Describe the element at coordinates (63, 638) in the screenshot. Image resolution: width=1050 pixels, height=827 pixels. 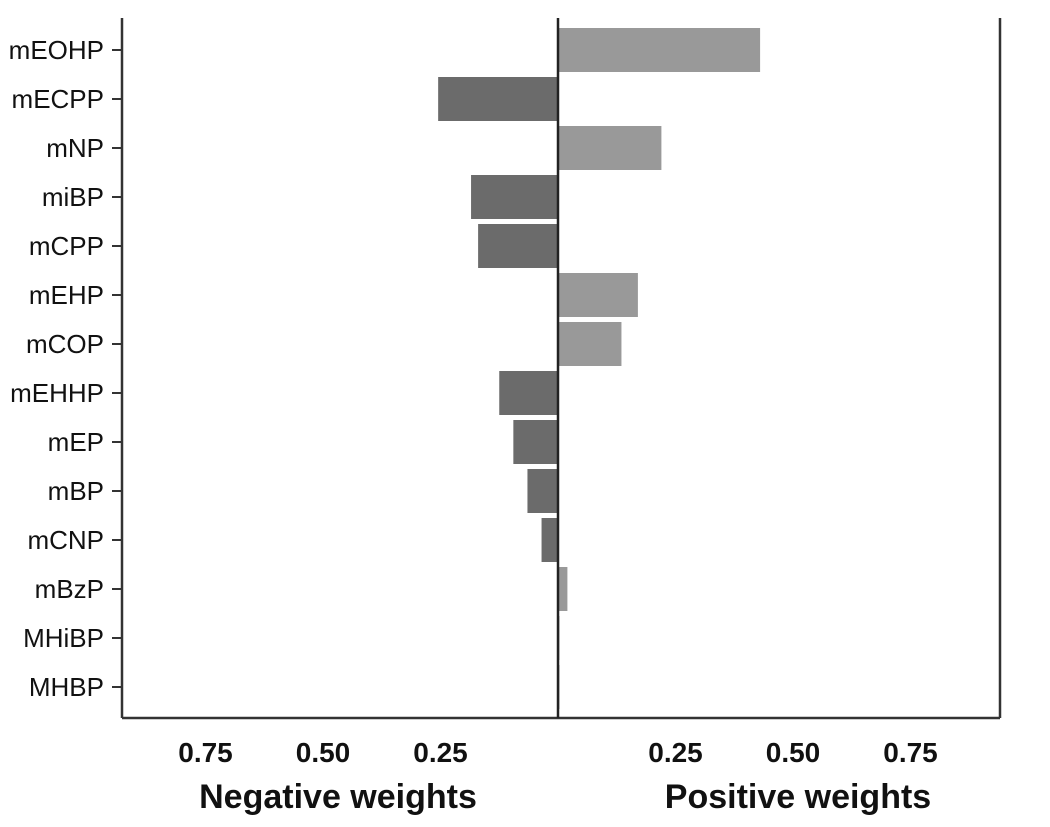
I see `category-label-mhibp: MHiBP` at that location.